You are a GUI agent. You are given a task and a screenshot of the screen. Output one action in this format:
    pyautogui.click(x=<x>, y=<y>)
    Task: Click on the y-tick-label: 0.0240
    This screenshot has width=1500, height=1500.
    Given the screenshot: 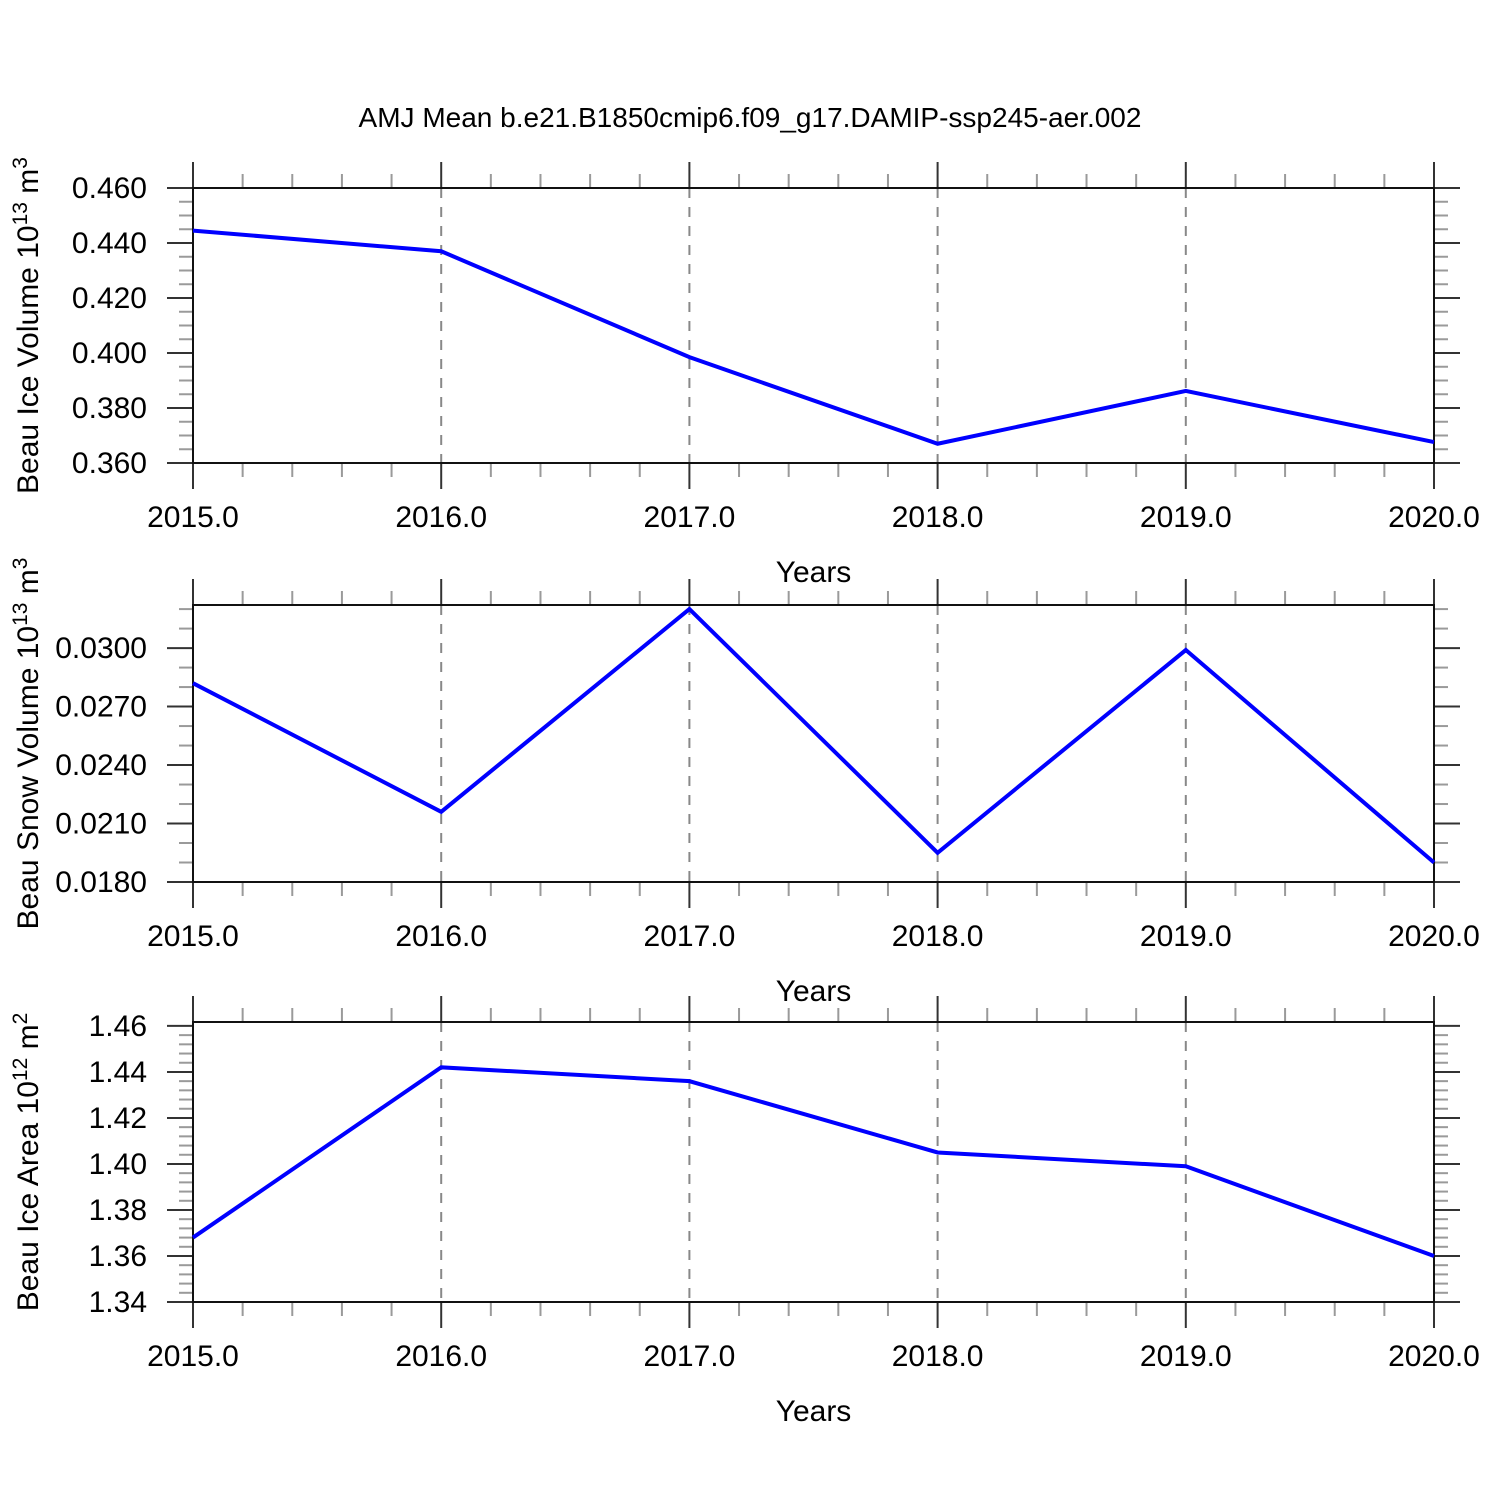 What is the action you would take?
    pyautogui.click(x=101, y=765)
    